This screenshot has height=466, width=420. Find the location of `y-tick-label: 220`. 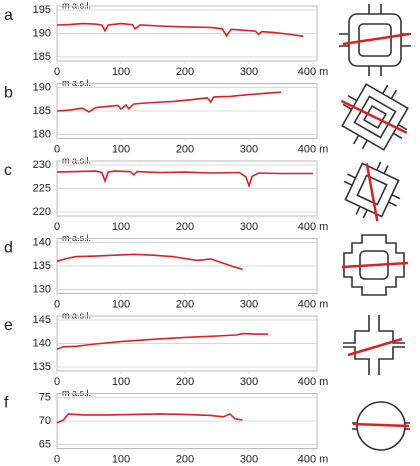

y-tick-label: 220 is located at coordinates (42, 212).